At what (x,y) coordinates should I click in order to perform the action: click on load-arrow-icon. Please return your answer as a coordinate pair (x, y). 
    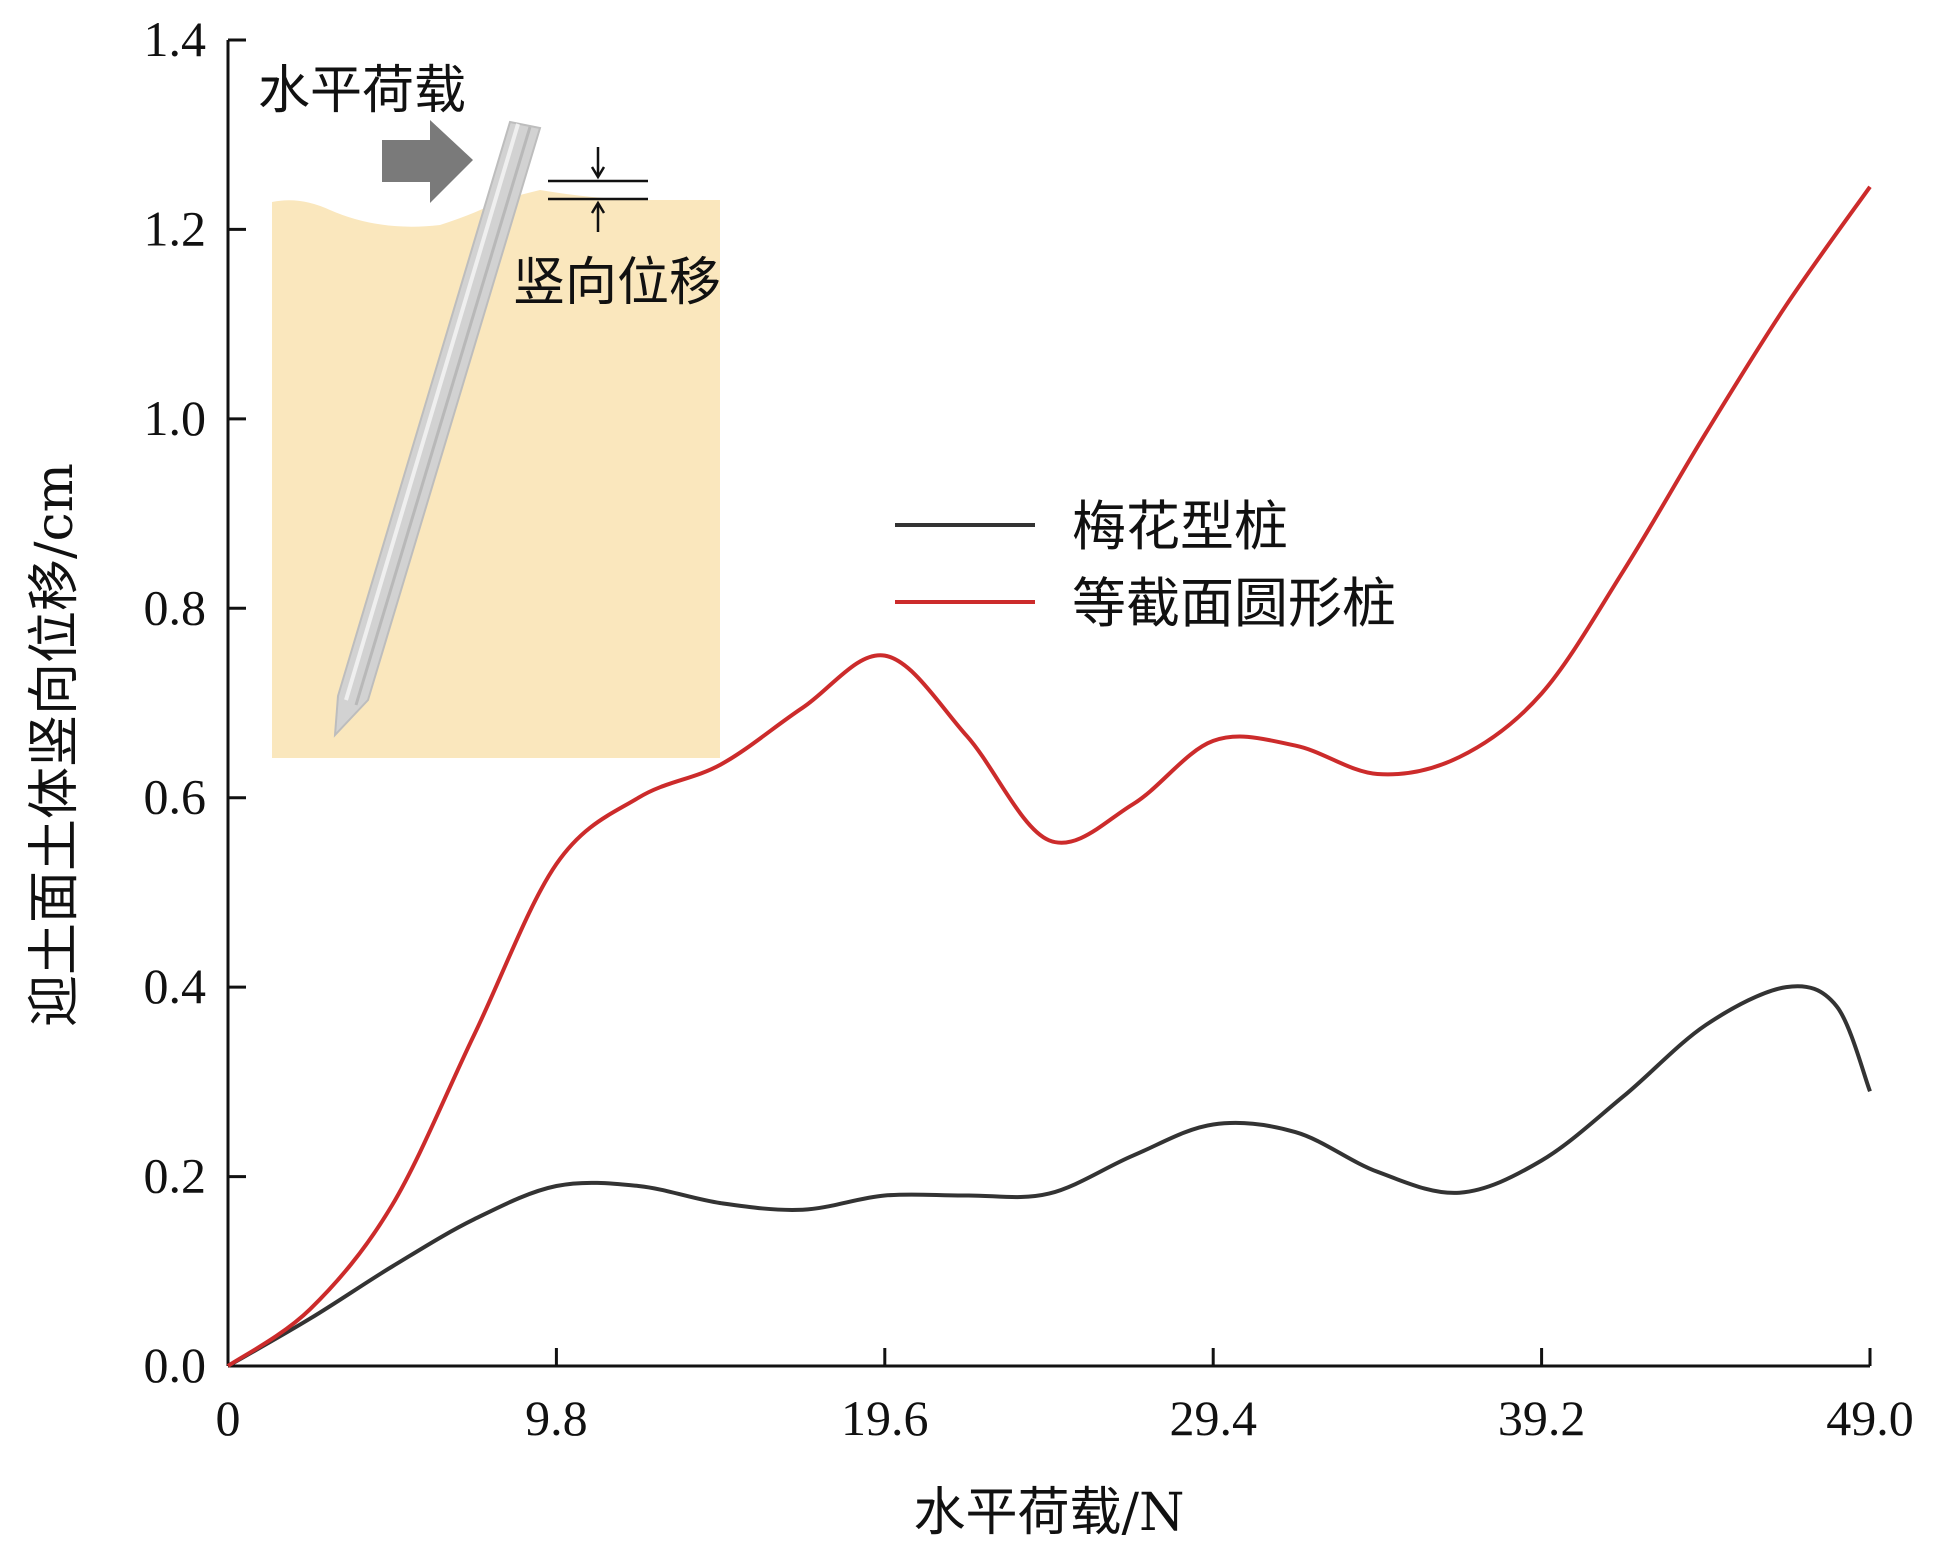
    Looking at the image, I should click on (427, 161).